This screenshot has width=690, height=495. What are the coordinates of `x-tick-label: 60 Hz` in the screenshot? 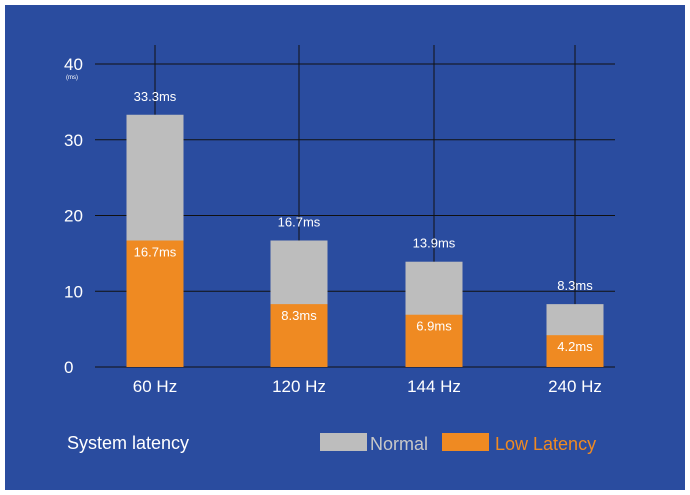 It's located at (155, 386).